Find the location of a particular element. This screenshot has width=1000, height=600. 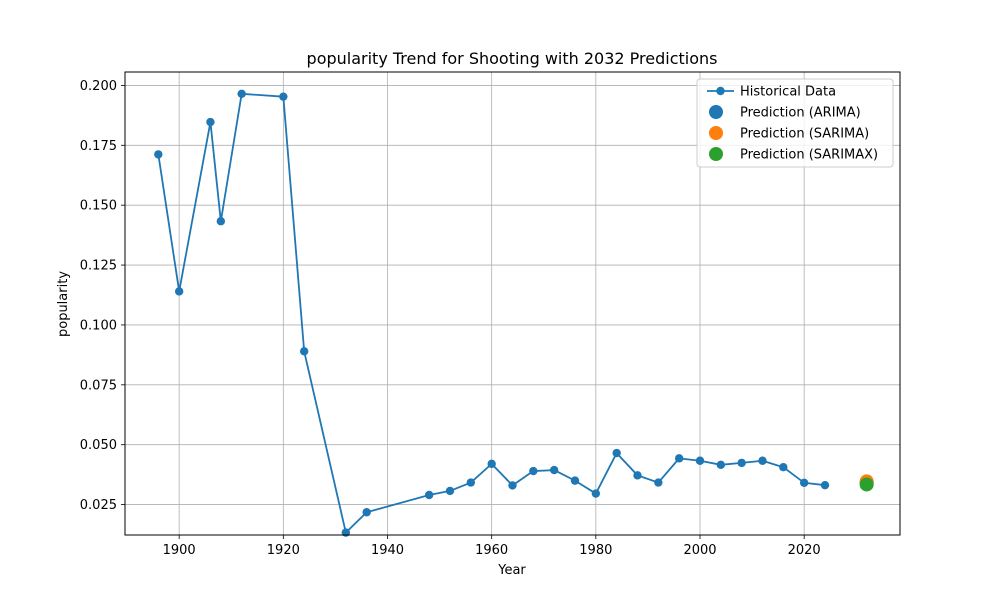

x-axis-label: Year is located at coordinates (511, 570).